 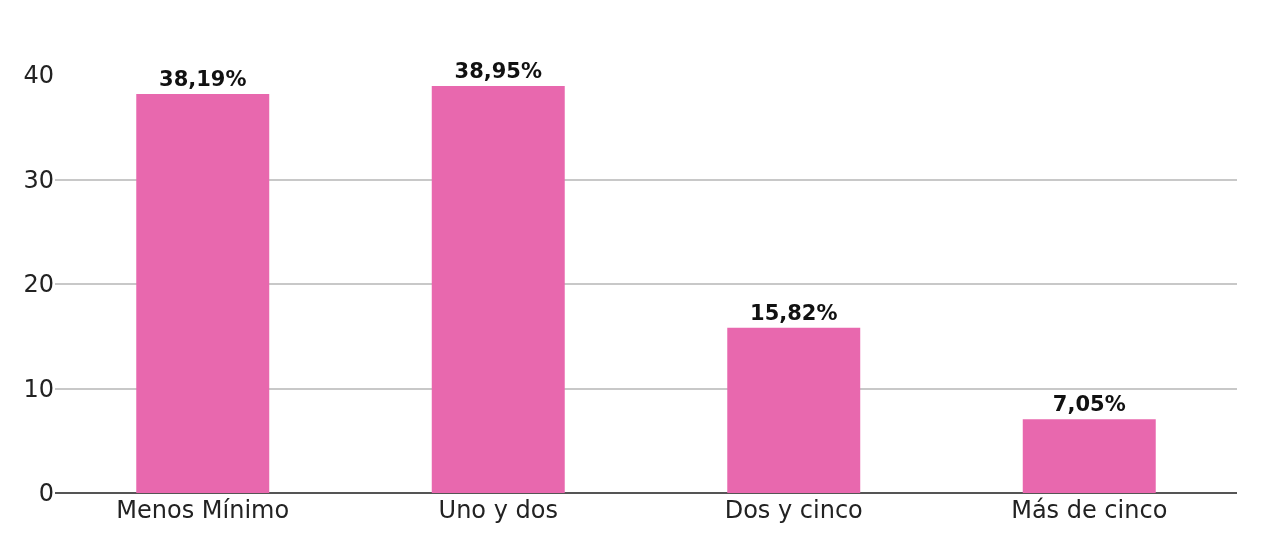 I want to click on data-label: 38,95%, so click(x=498, y=70).